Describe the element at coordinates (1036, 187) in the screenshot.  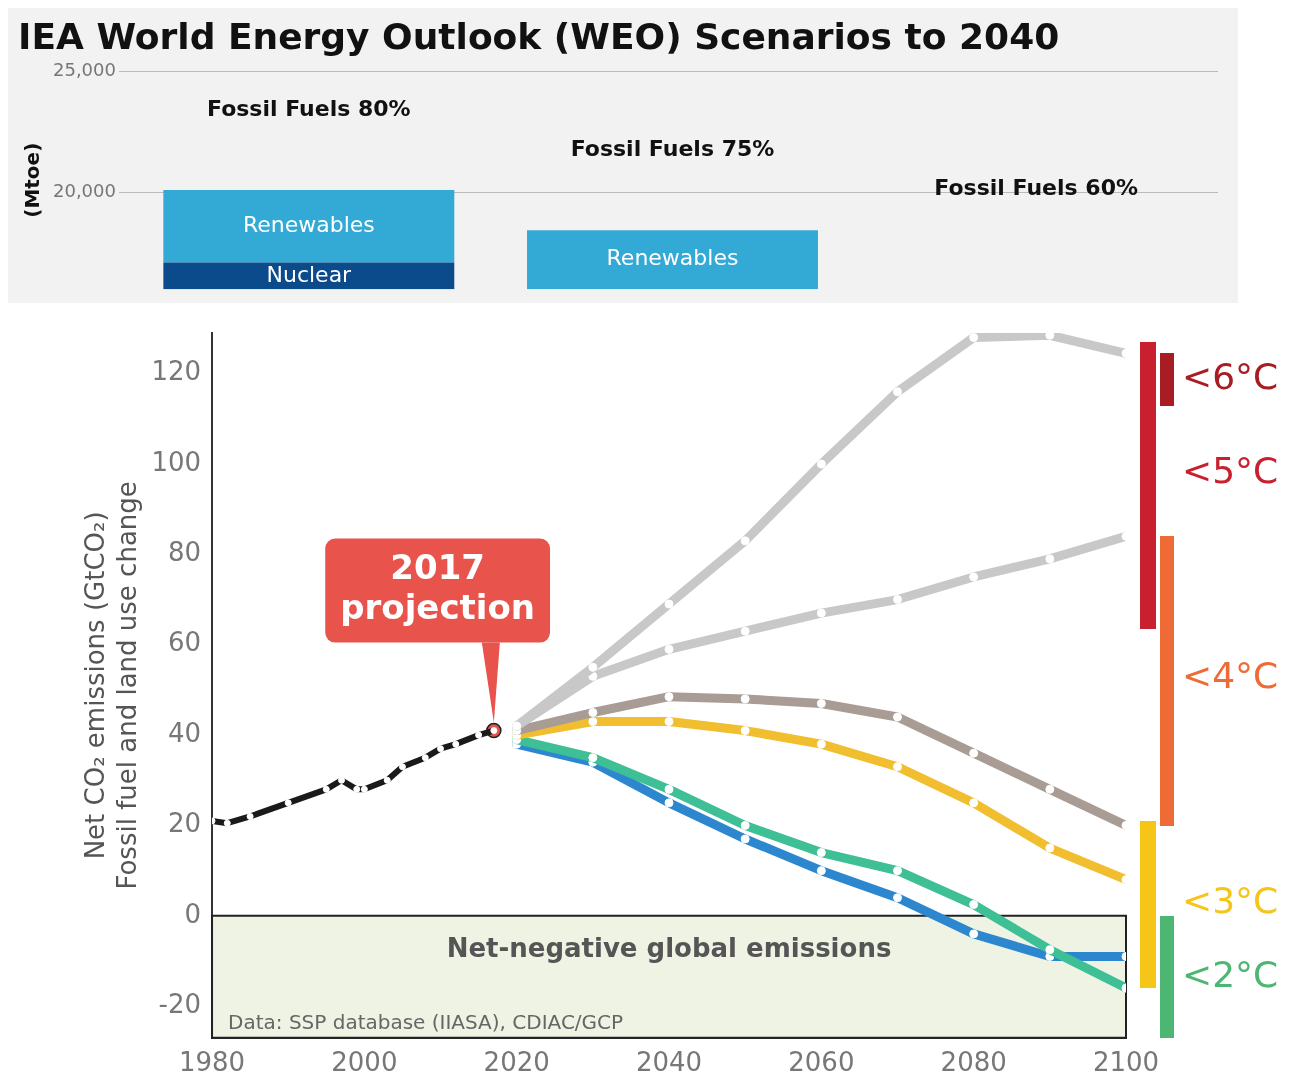
I see `annotation: Fossil Fuels 60%` at that location.